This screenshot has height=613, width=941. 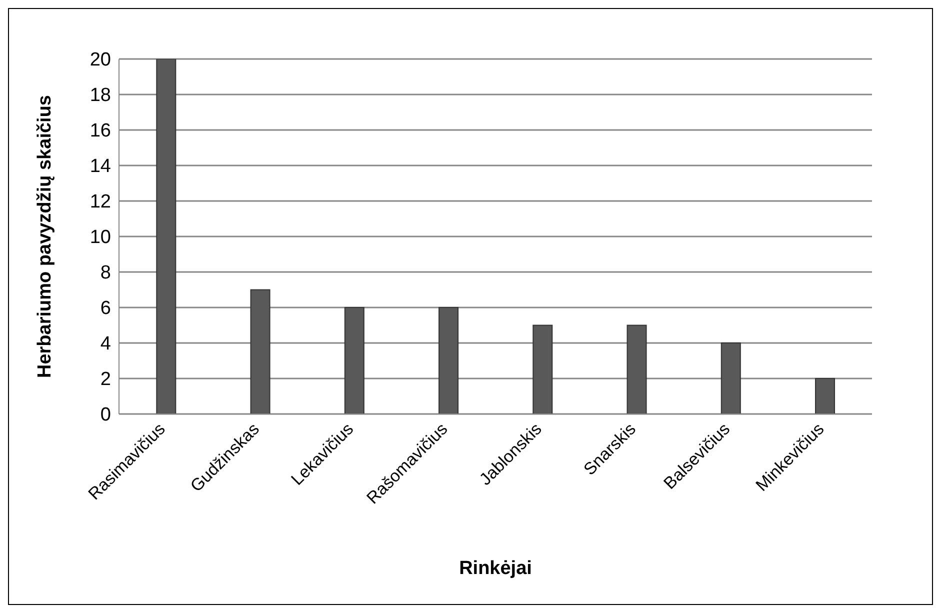 What do you see at coordinates (105, 309) in the screenshot?
I see `y-tick-label: 6` at bounding box center [105, 309].